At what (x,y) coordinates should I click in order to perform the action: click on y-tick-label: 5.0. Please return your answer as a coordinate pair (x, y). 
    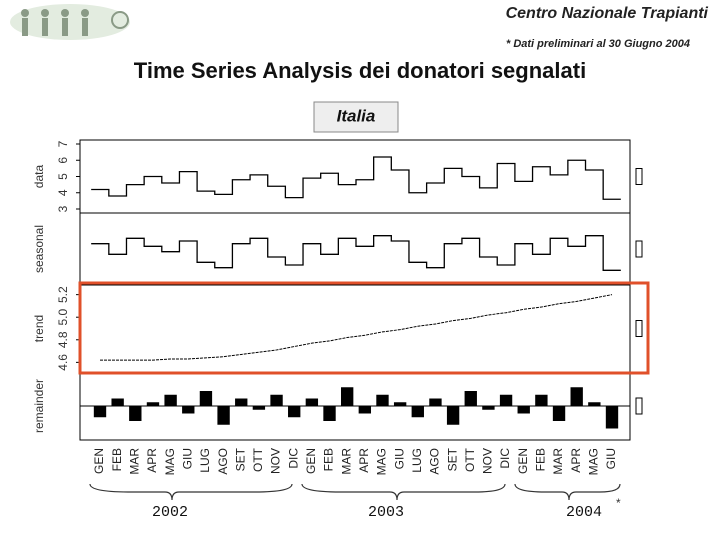
    Looking at the image, I should click on (63, 317).